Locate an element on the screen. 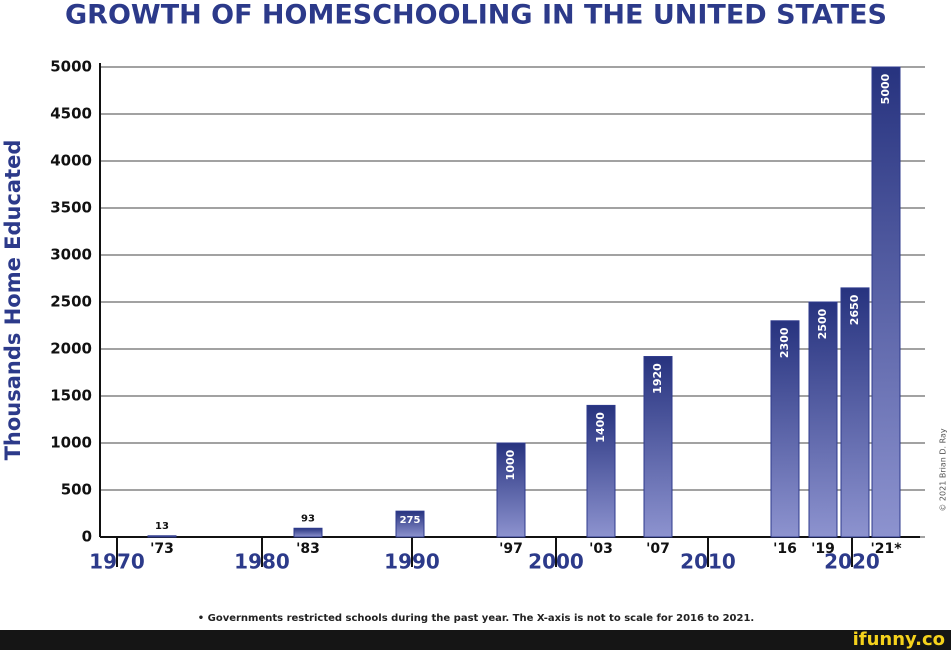 The image size is (951, 650). watermark-bar is located at coordinates (475, 640).